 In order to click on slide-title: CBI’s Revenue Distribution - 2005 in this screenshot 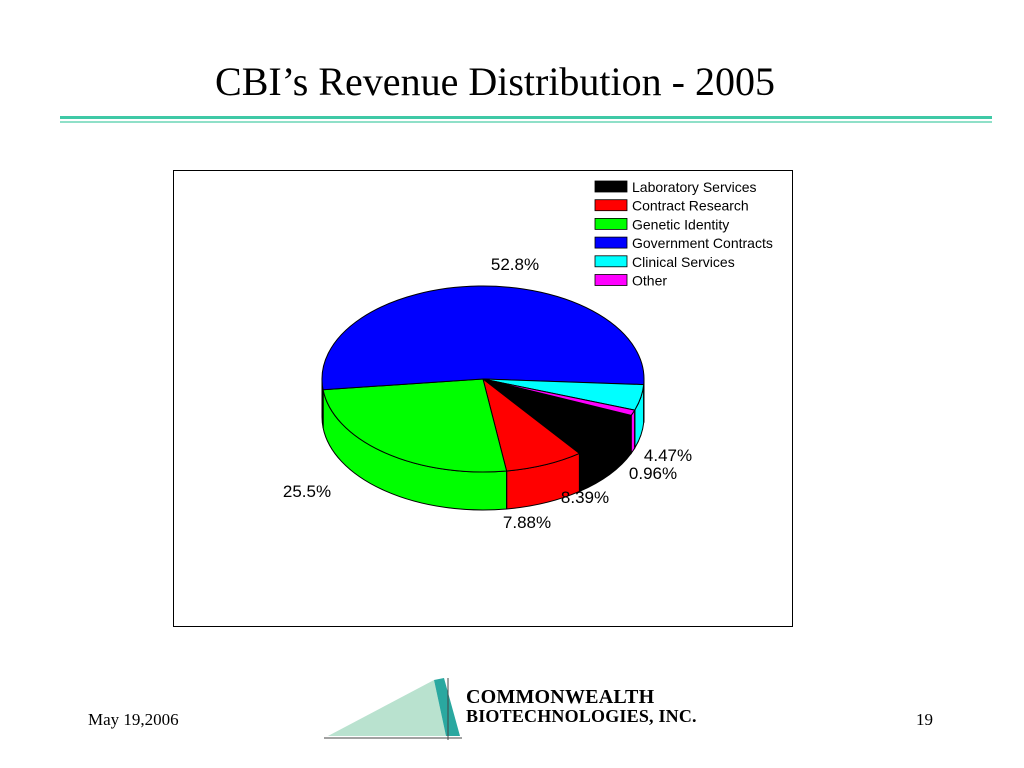, I will do `click(495, 81)`.